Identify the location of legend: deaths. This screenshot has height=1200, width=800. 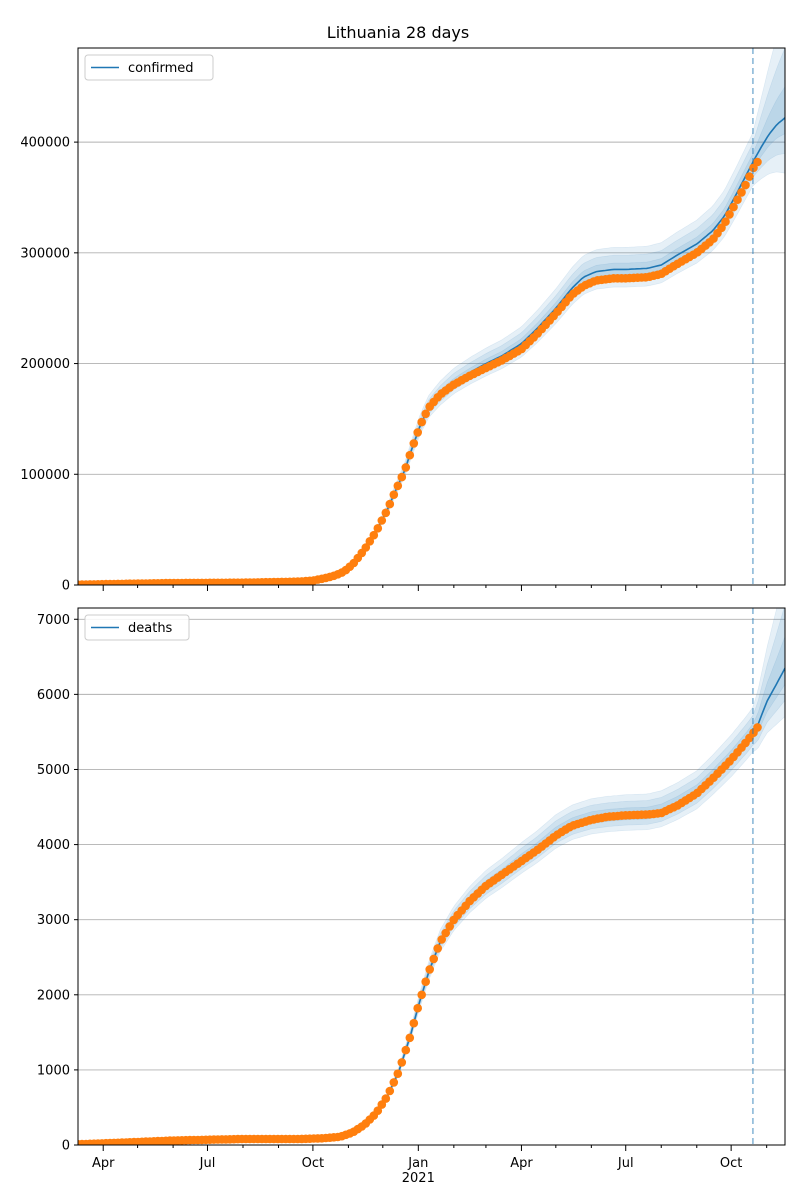
(137, 627).